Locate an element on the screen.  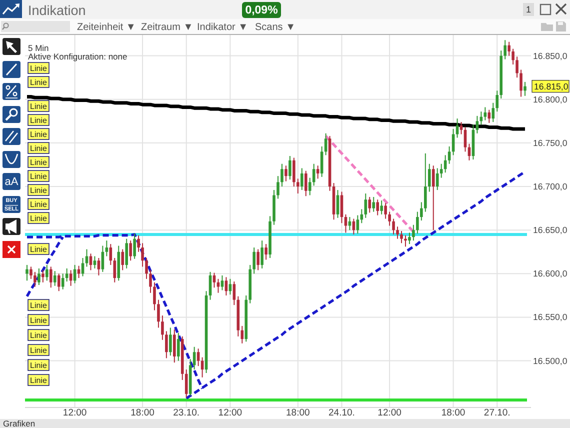
text: Zeiteinheit ▼ is located at coordinates (106, 27).